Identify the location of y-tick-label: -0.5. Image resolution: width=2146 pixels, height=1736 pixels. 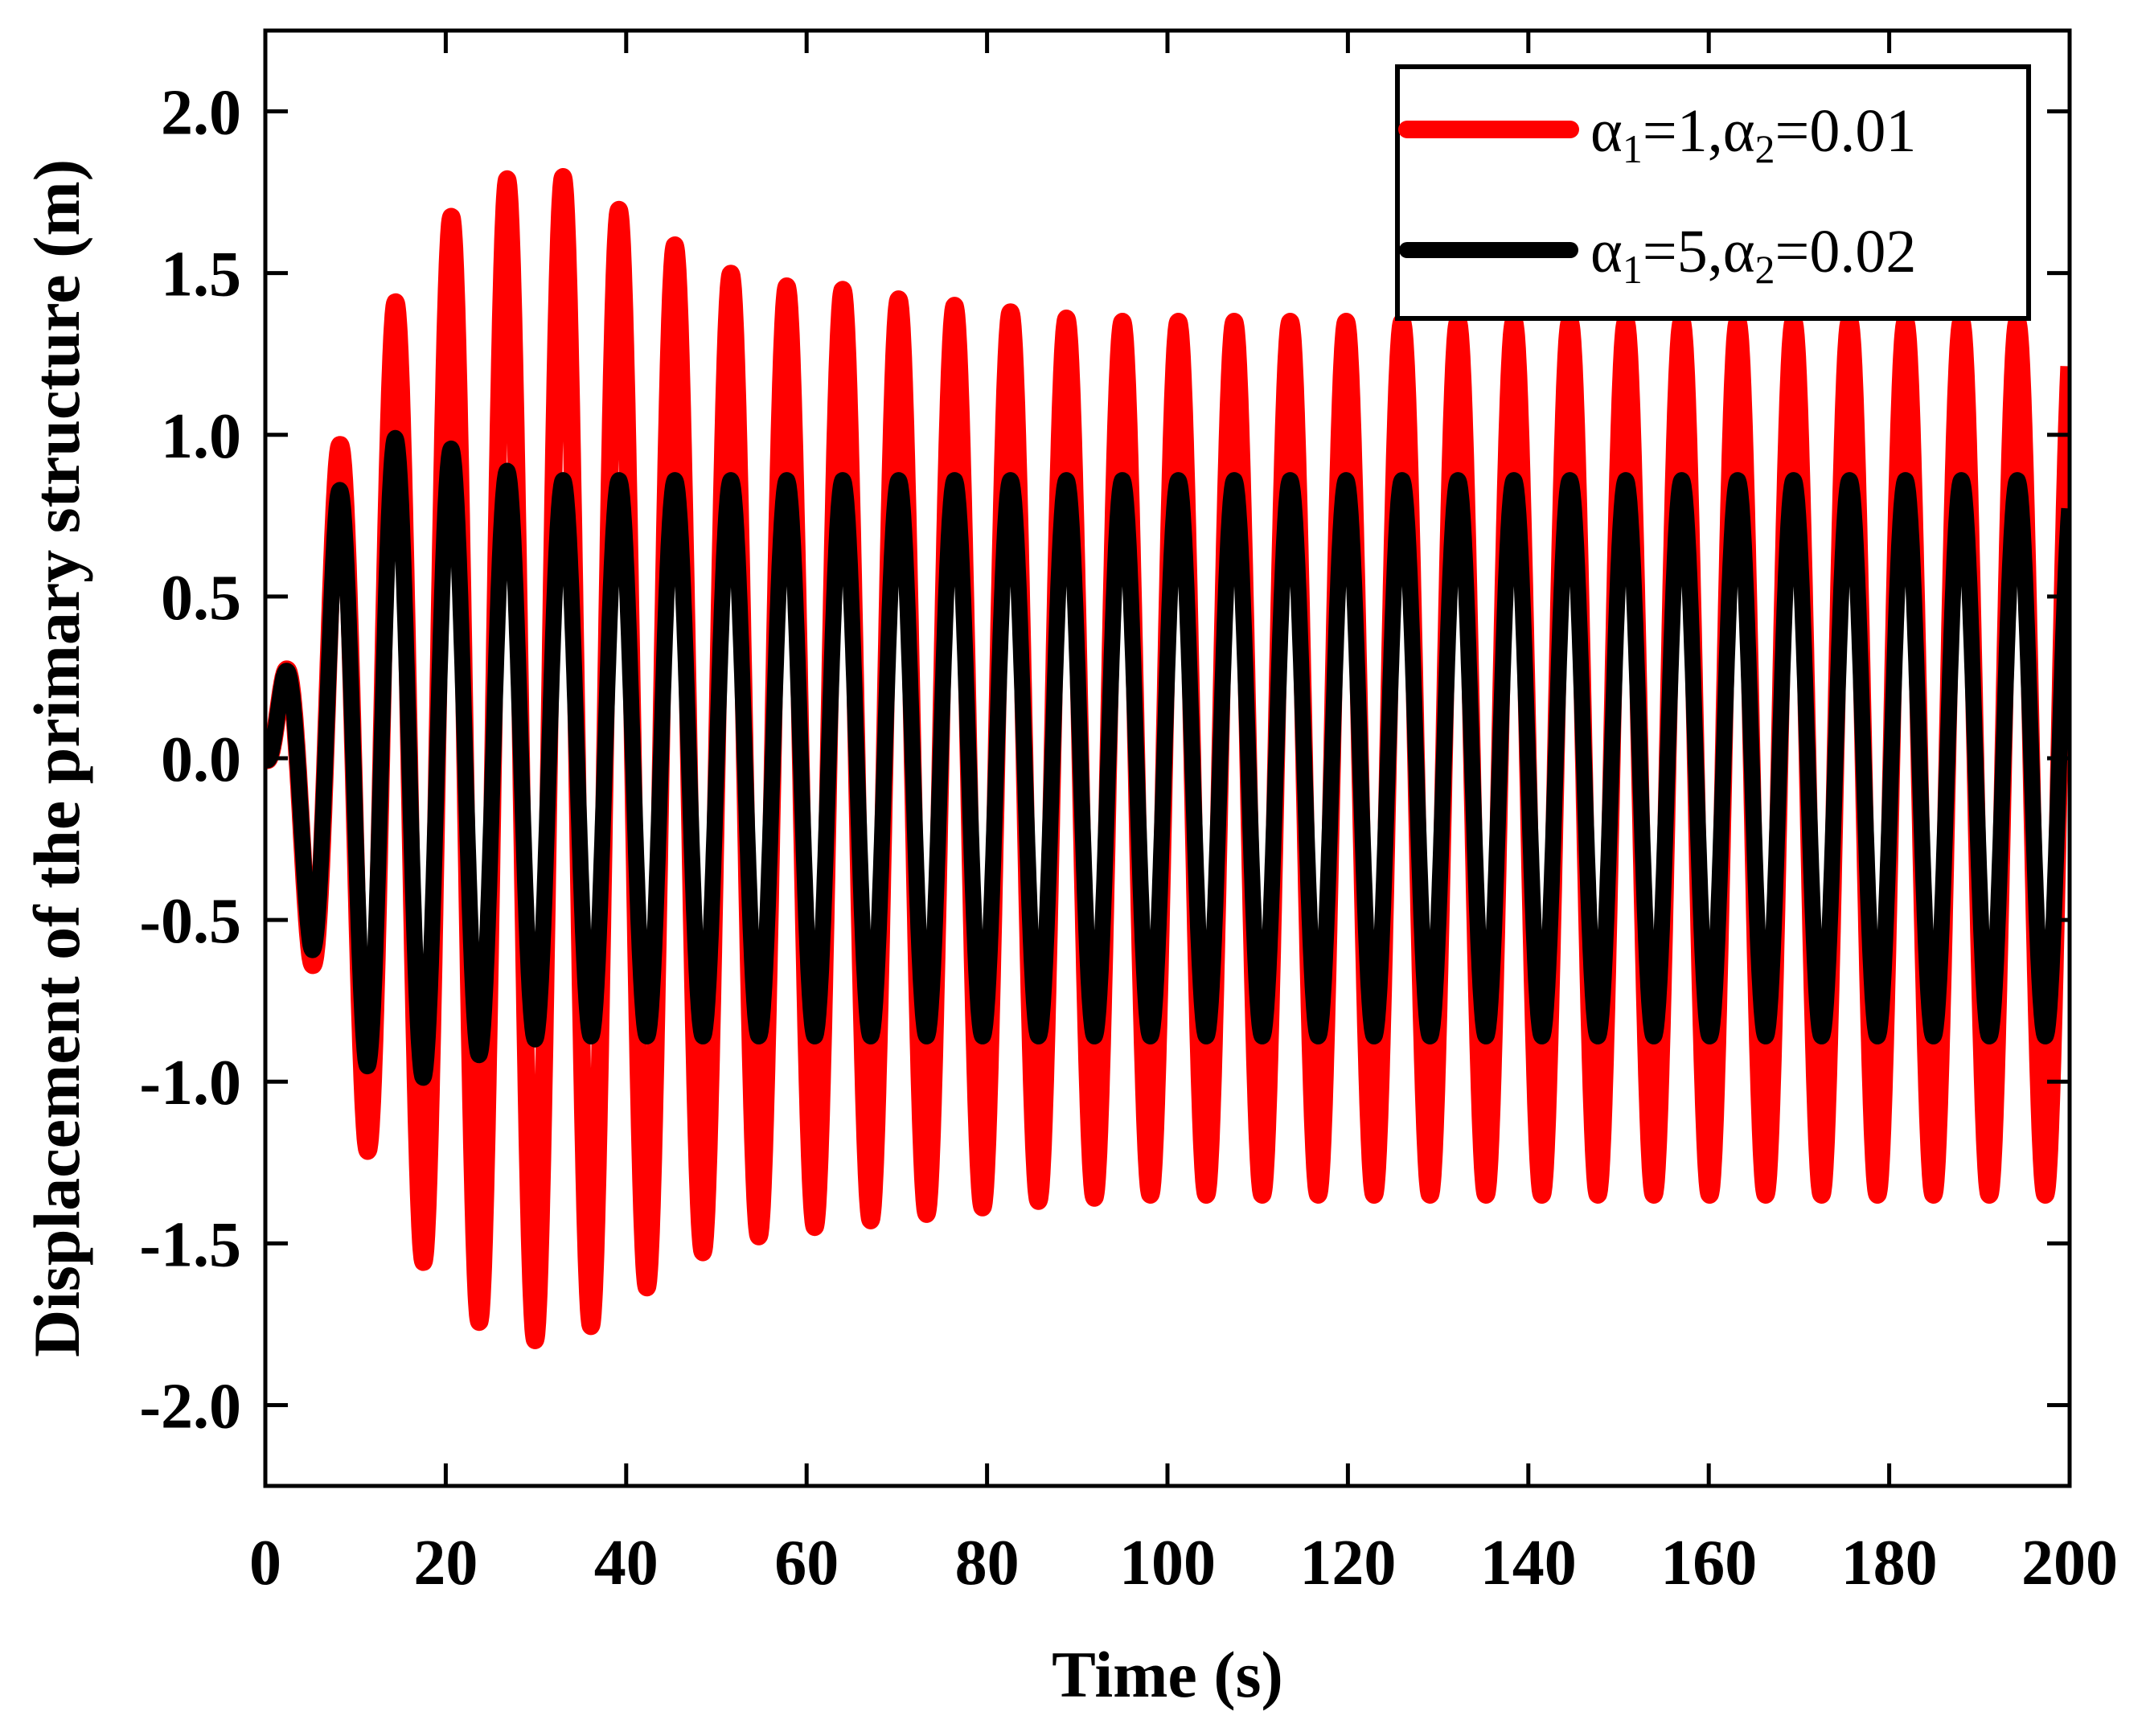
(190, 921).